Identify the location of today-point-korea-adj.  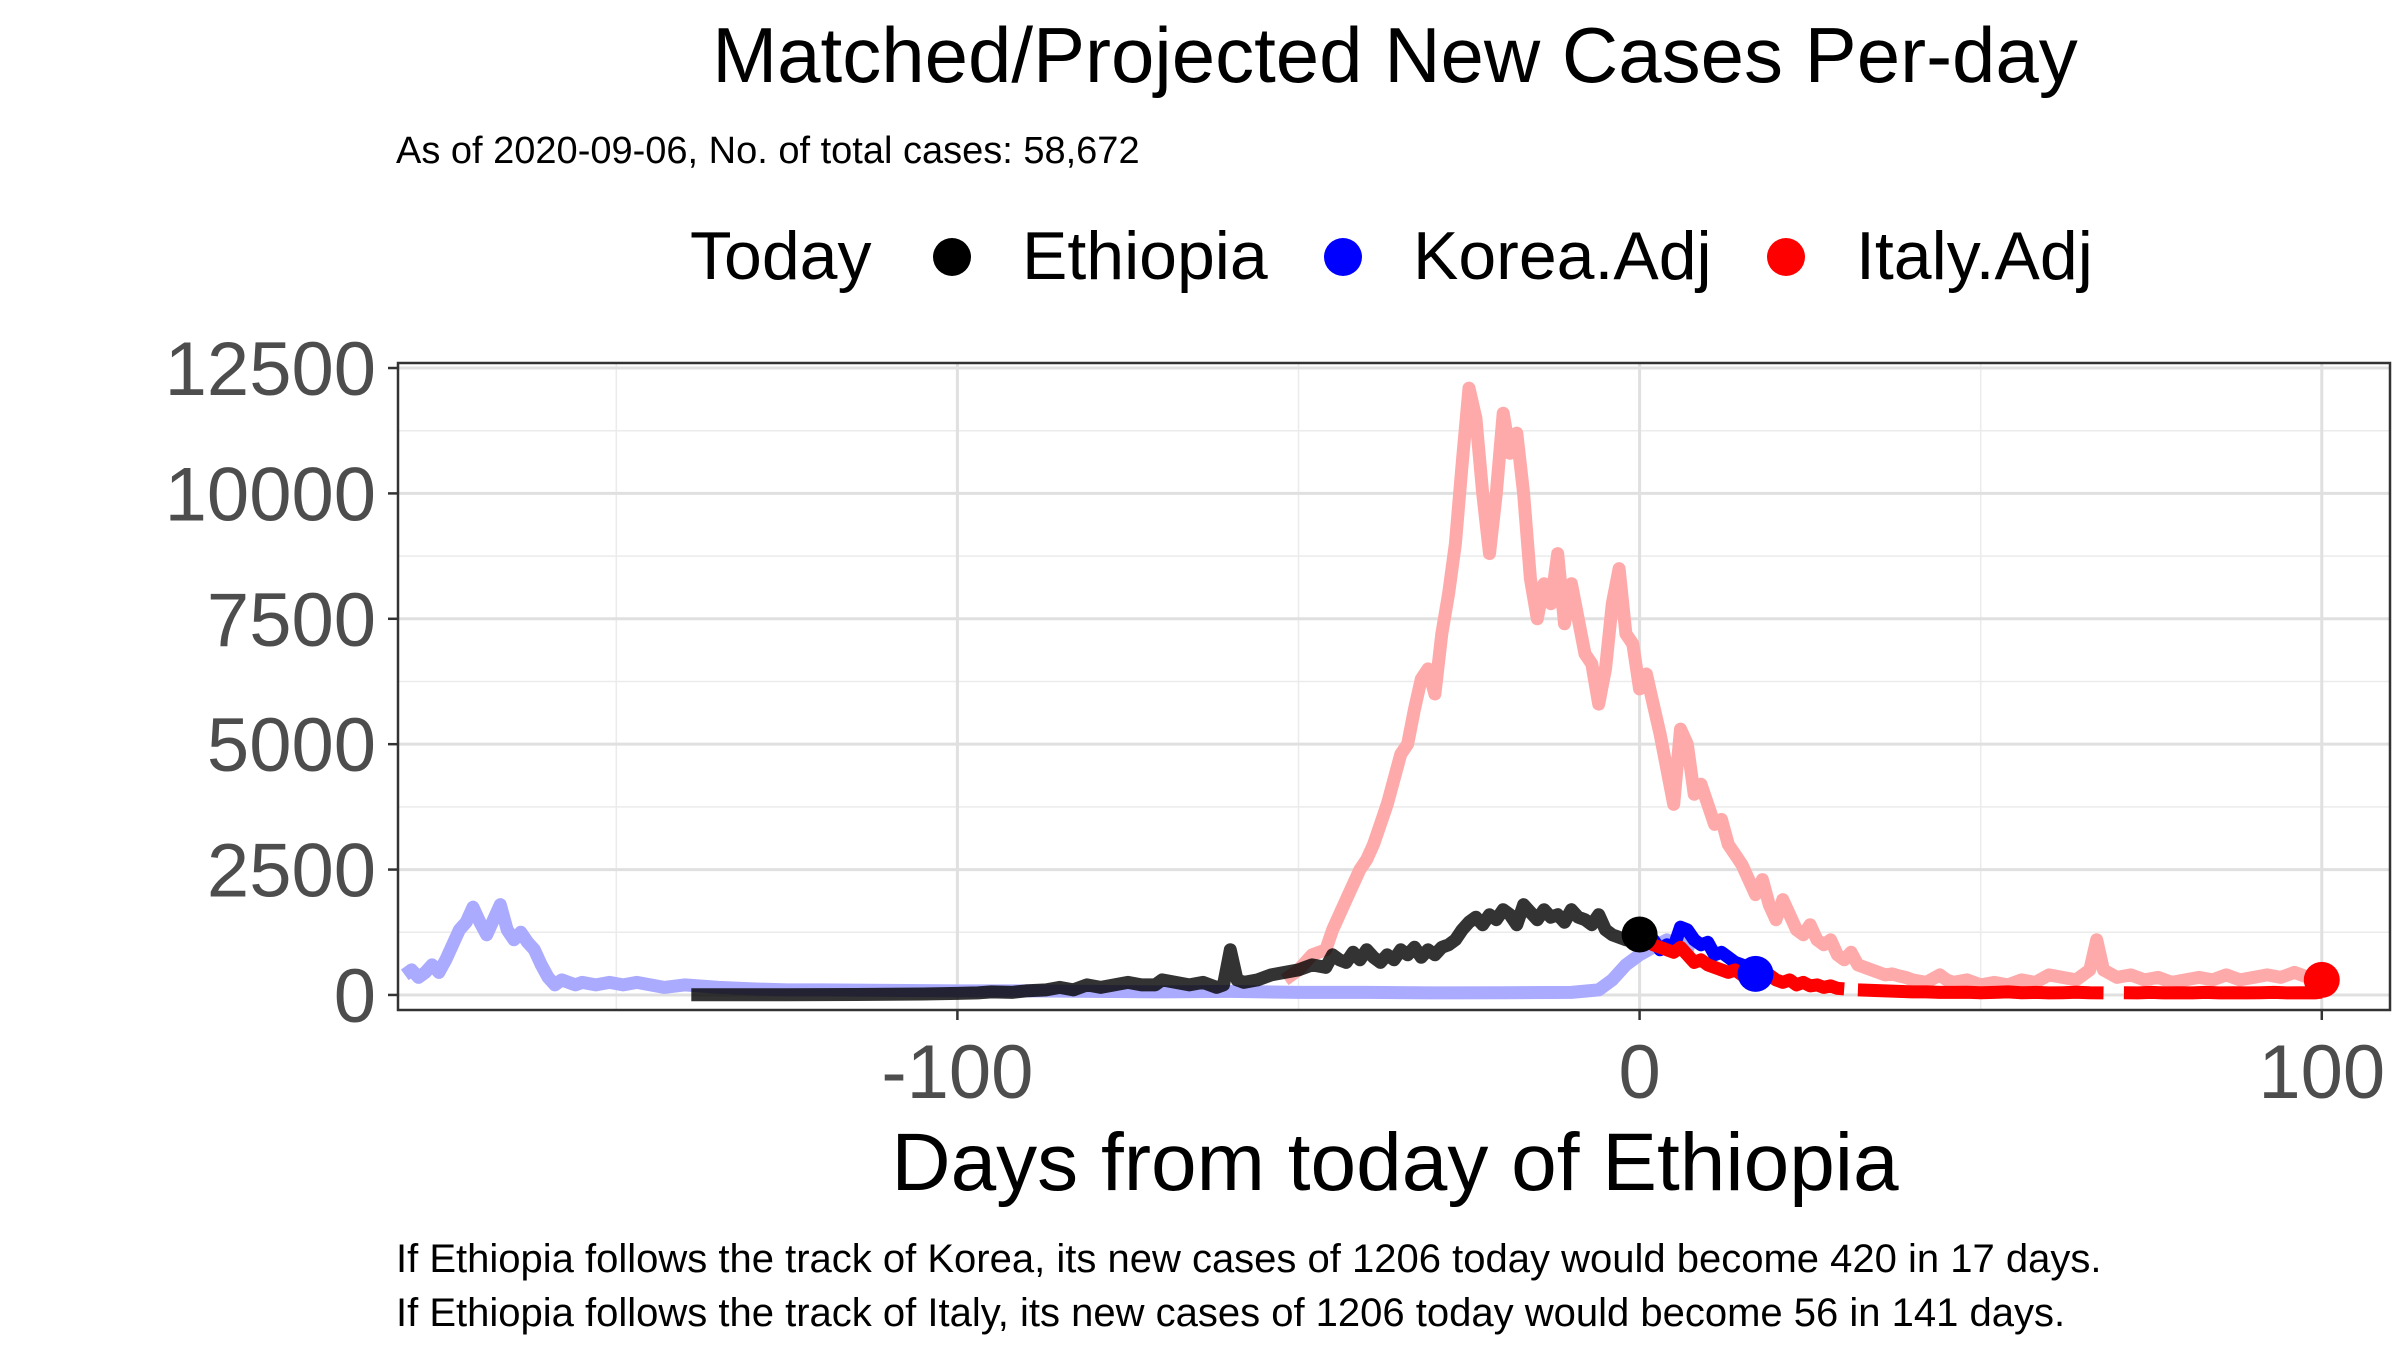
(1755, 973).